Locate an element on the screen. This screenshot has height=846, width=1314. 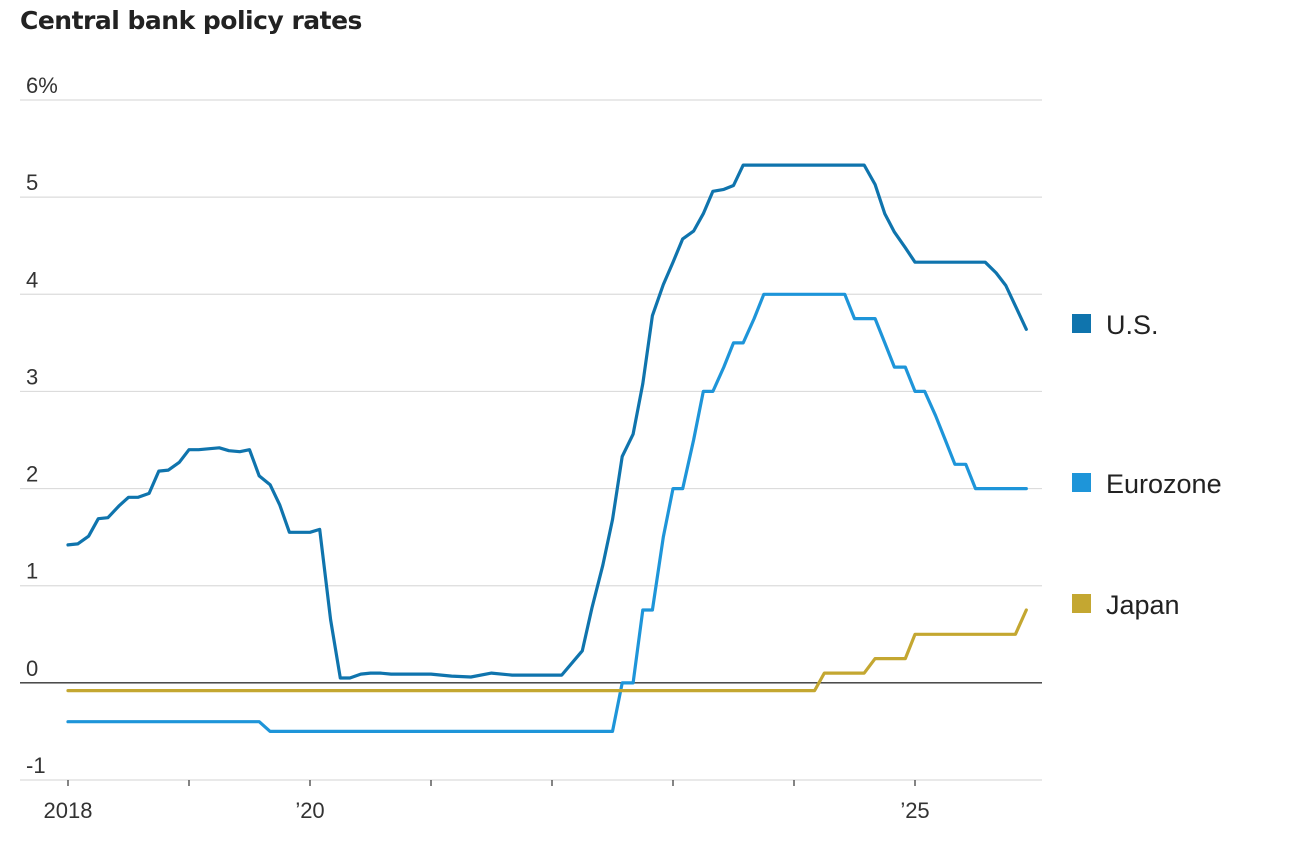
y-tick-label: 5 is located at coordinates (32, 182).